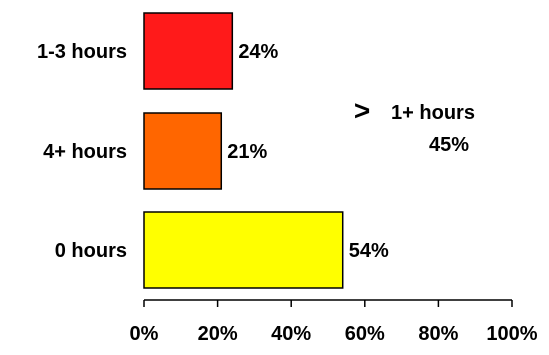 Image resolution: width=549 pixels, height=355 pixels. I want to click on x-tick-label: 20%, so click(218, 334).